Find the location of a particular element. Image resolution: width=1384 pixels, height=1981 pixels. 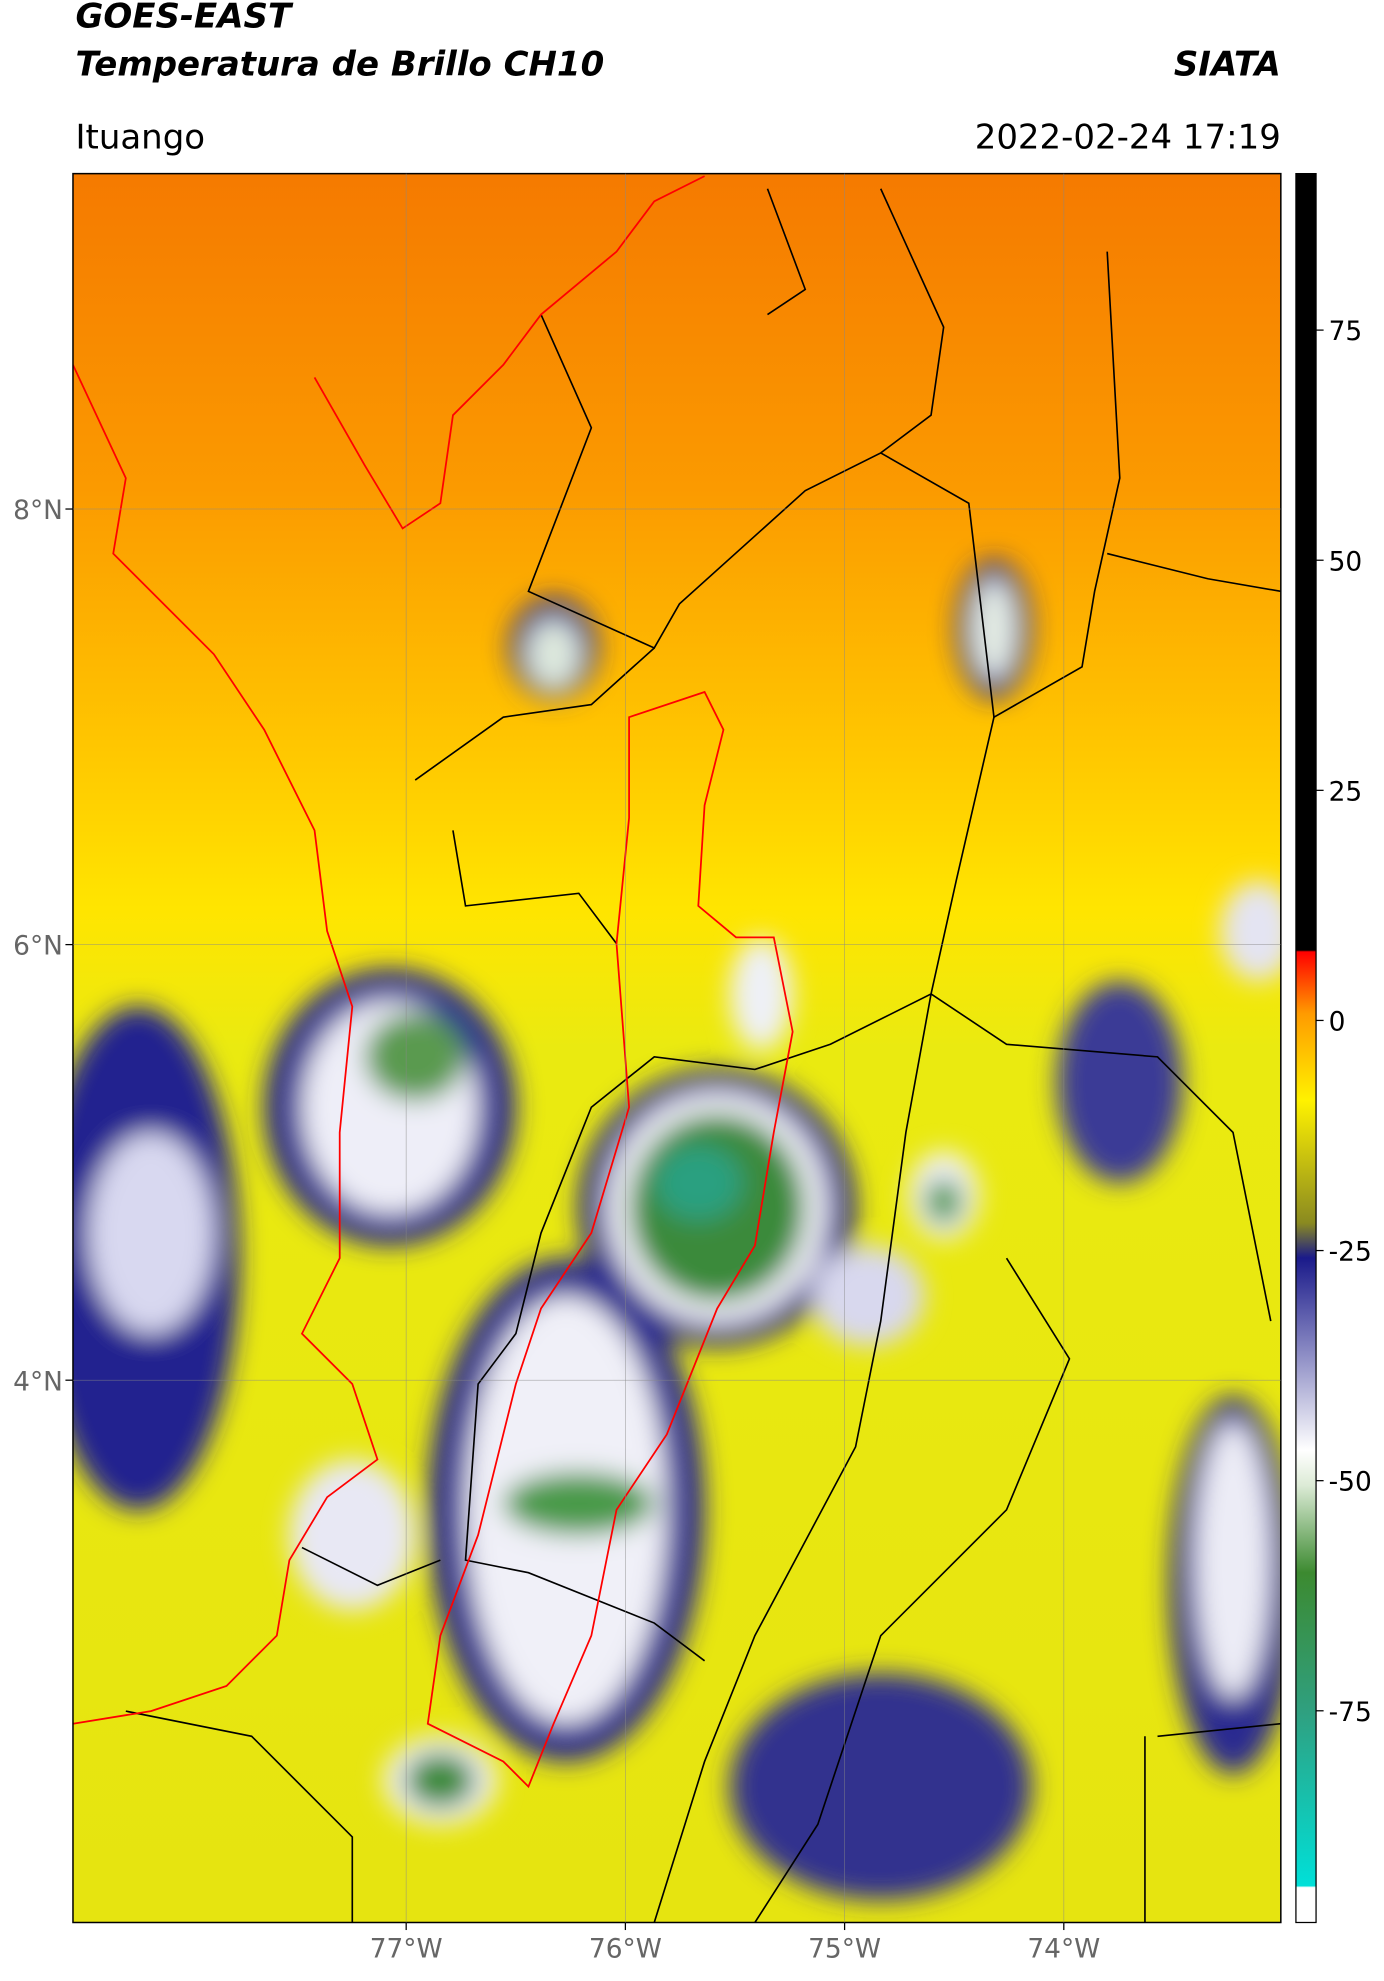

colorbar-tick-label: 25 is located at coordinates (1346, 791).